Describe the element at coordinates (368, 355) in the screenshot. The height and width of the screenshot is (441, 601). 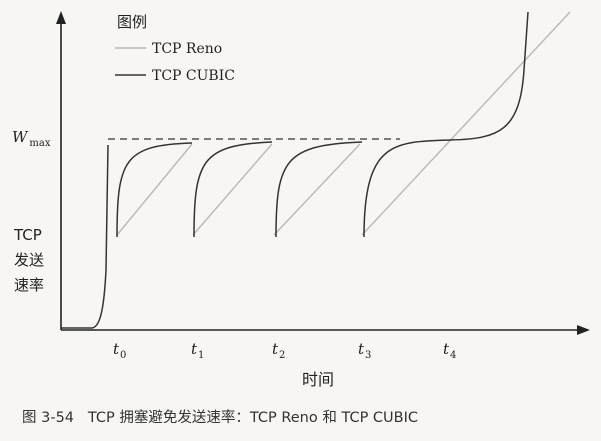
I see `x-tick-subscript: 3` at that location.